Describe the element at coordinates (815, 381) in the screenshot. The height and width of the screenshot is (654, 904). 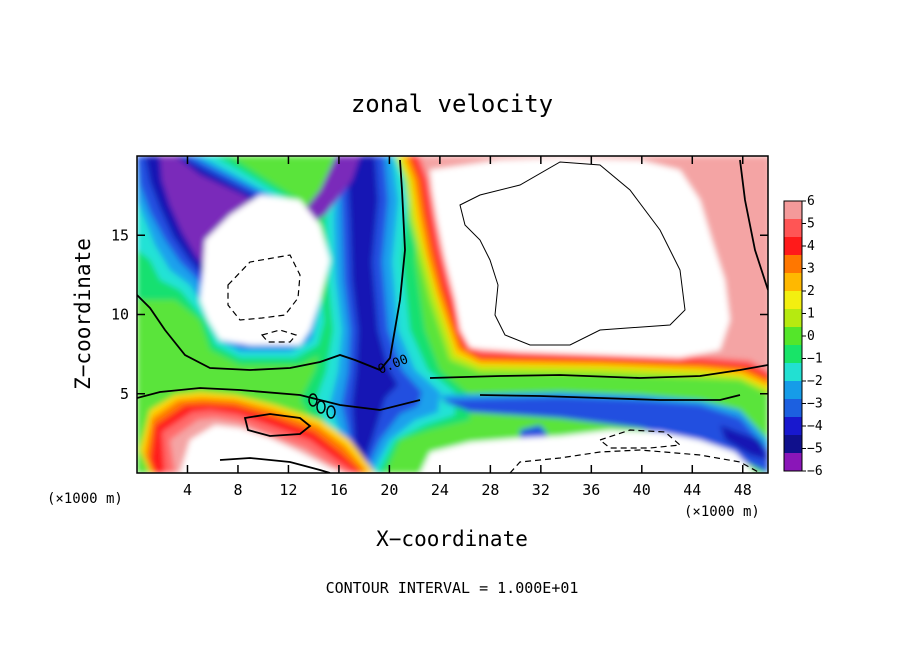
I see `colorbar-label-8: −2` at that location.